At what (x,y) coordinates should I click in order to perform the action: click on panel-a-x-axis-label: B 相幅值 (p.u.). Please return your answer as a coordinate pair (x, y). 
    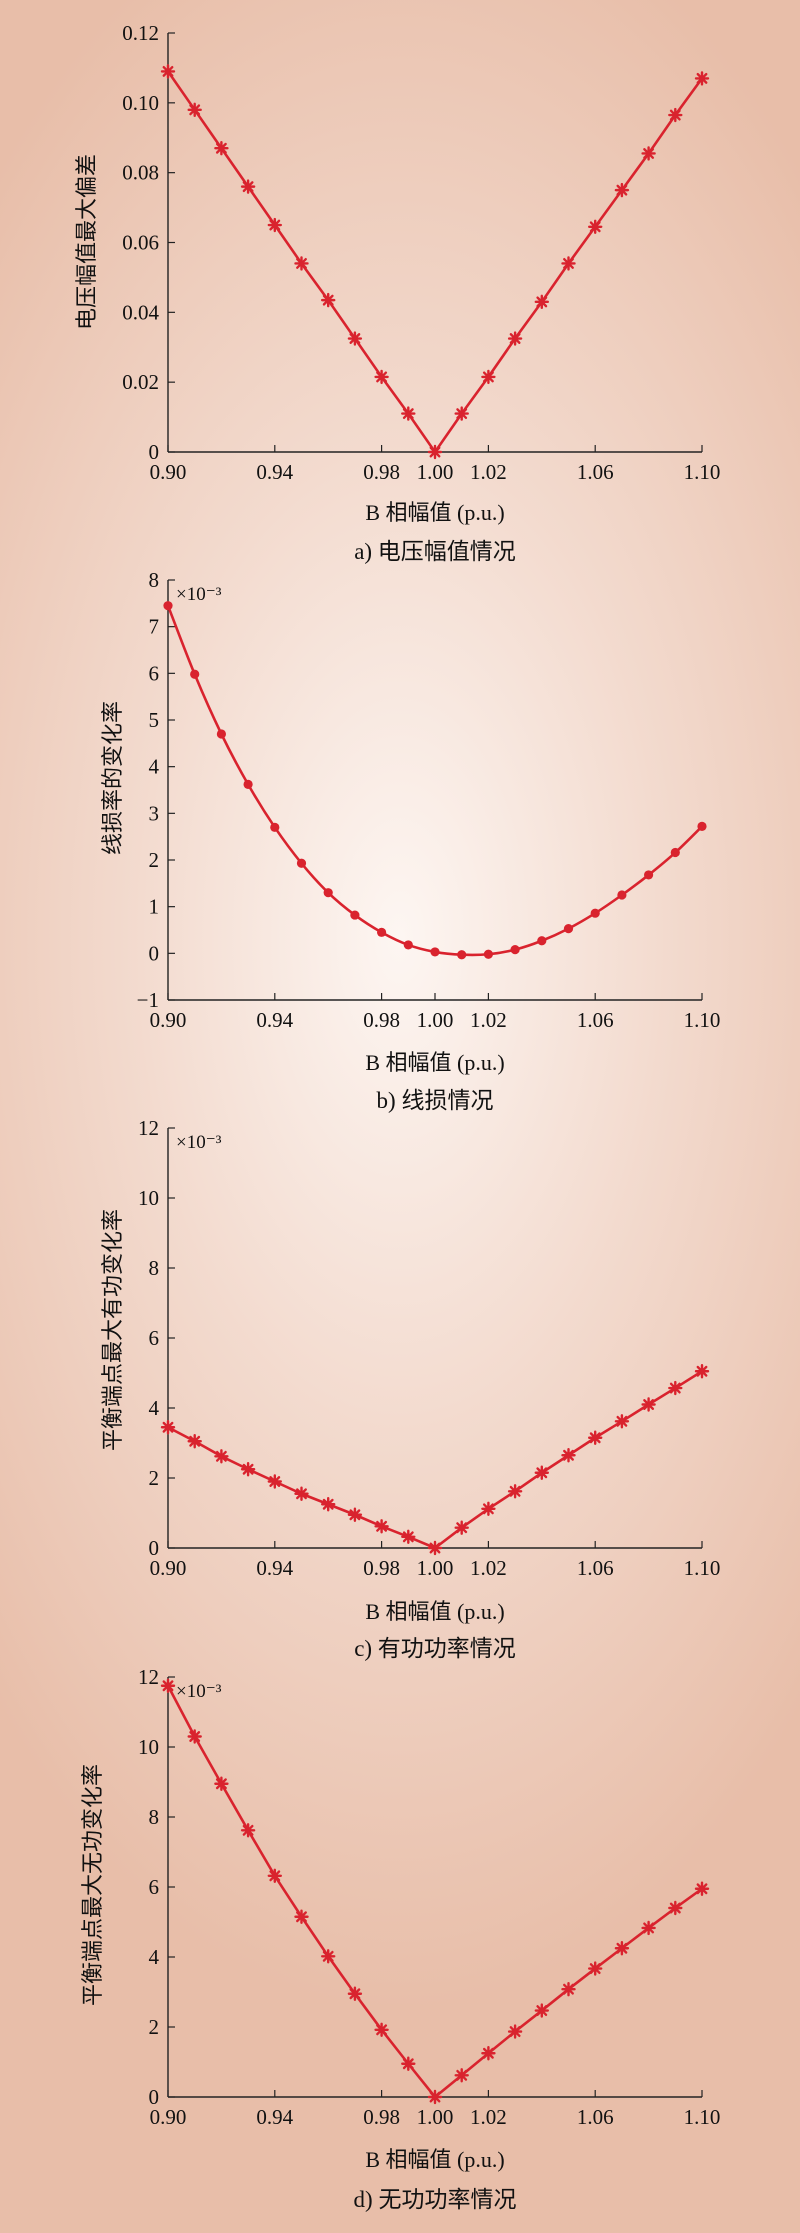
    Looking at the image, I should click on (434, 512).